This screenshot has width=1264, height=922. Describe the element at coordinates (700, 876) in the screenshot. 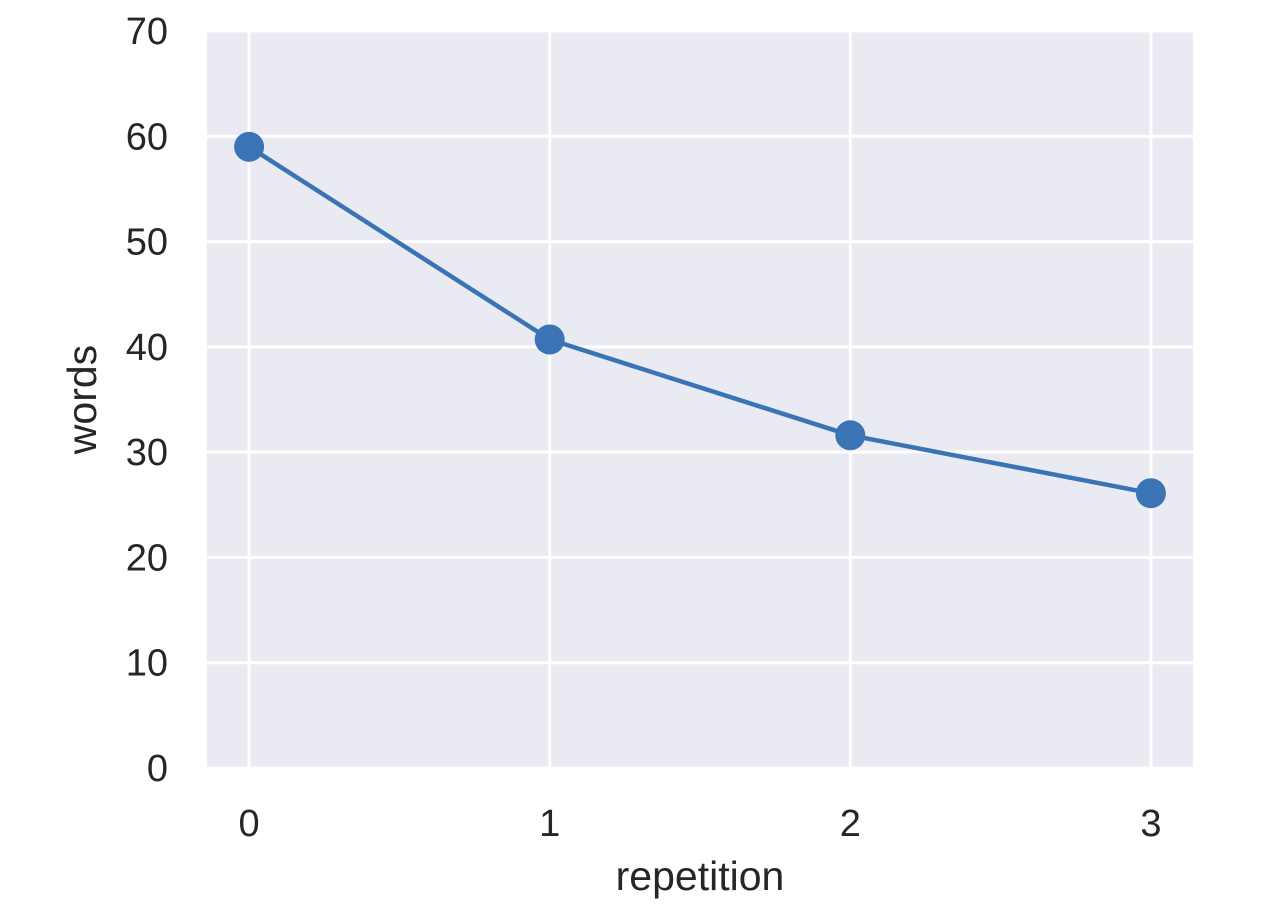

I see `x-axis-label: repetition` at that location.